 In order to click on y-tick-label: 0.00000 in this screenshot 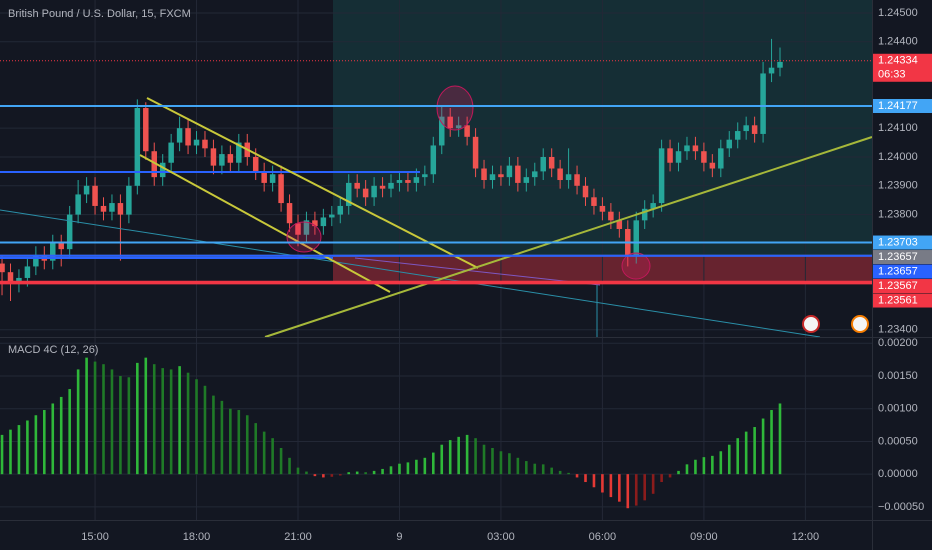, I will do `click(898, 474)`.